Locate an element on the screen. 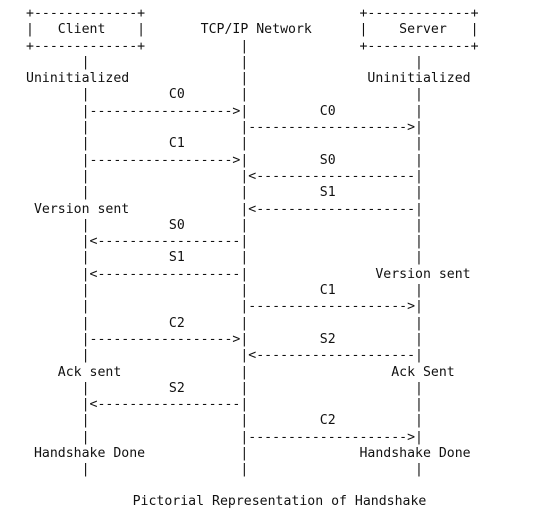 The width and height of the screenshot is (559, 519). diagram-line: |------------------>| S0 | is located at coordinates (224, 160).